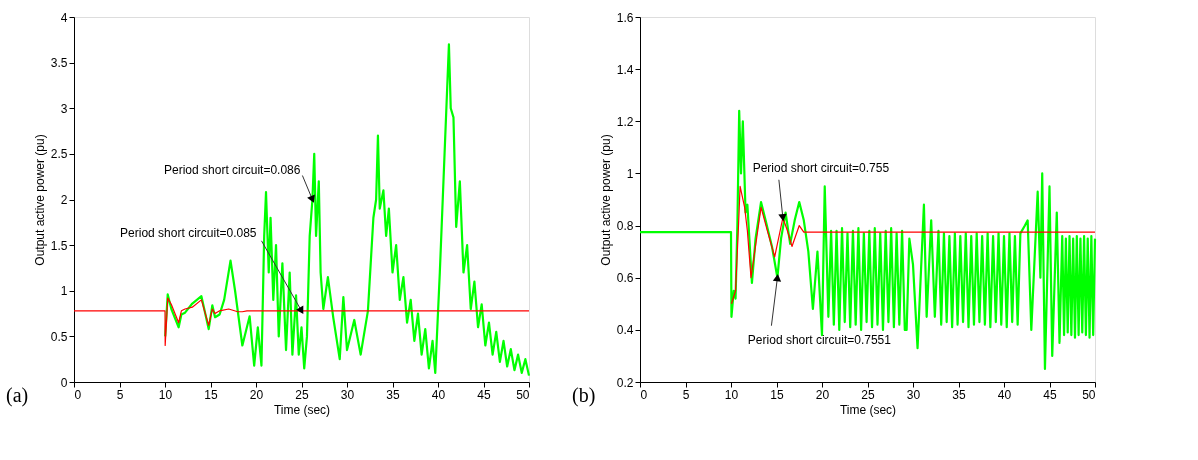 The height and width of the screenshot is (460, 1198). Describe the element at coordinates (625, 278) in the screenshot. I see `y-tick-label: 0.6` at that location.